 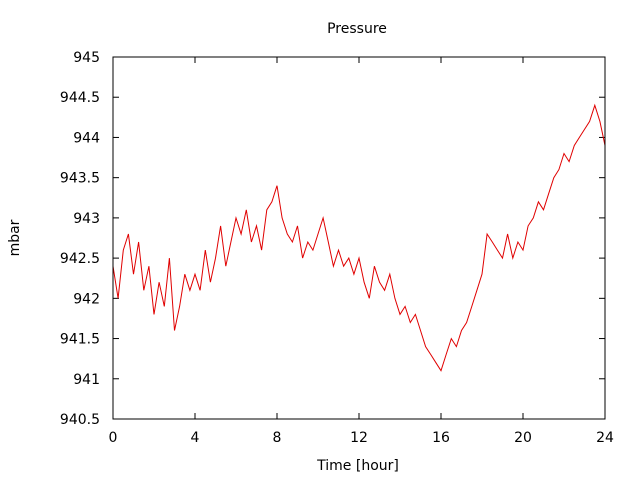 What do you see at coordinates (15, 237) in the screenshot?
I see `y-axis-label: mbar` at bounding box center [15, 237].